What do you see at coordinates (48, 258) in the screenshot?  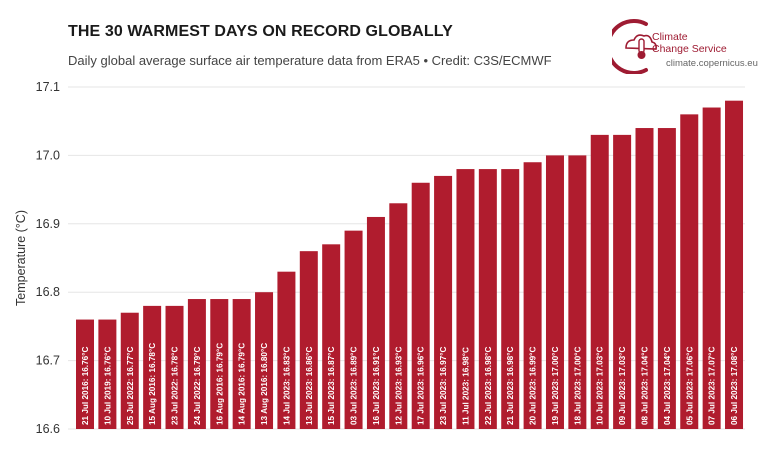 I see `y-axis-ticks: 16.6 16.7 16.8 16.9 17.0 17.1` at bounding box center [48, 258].